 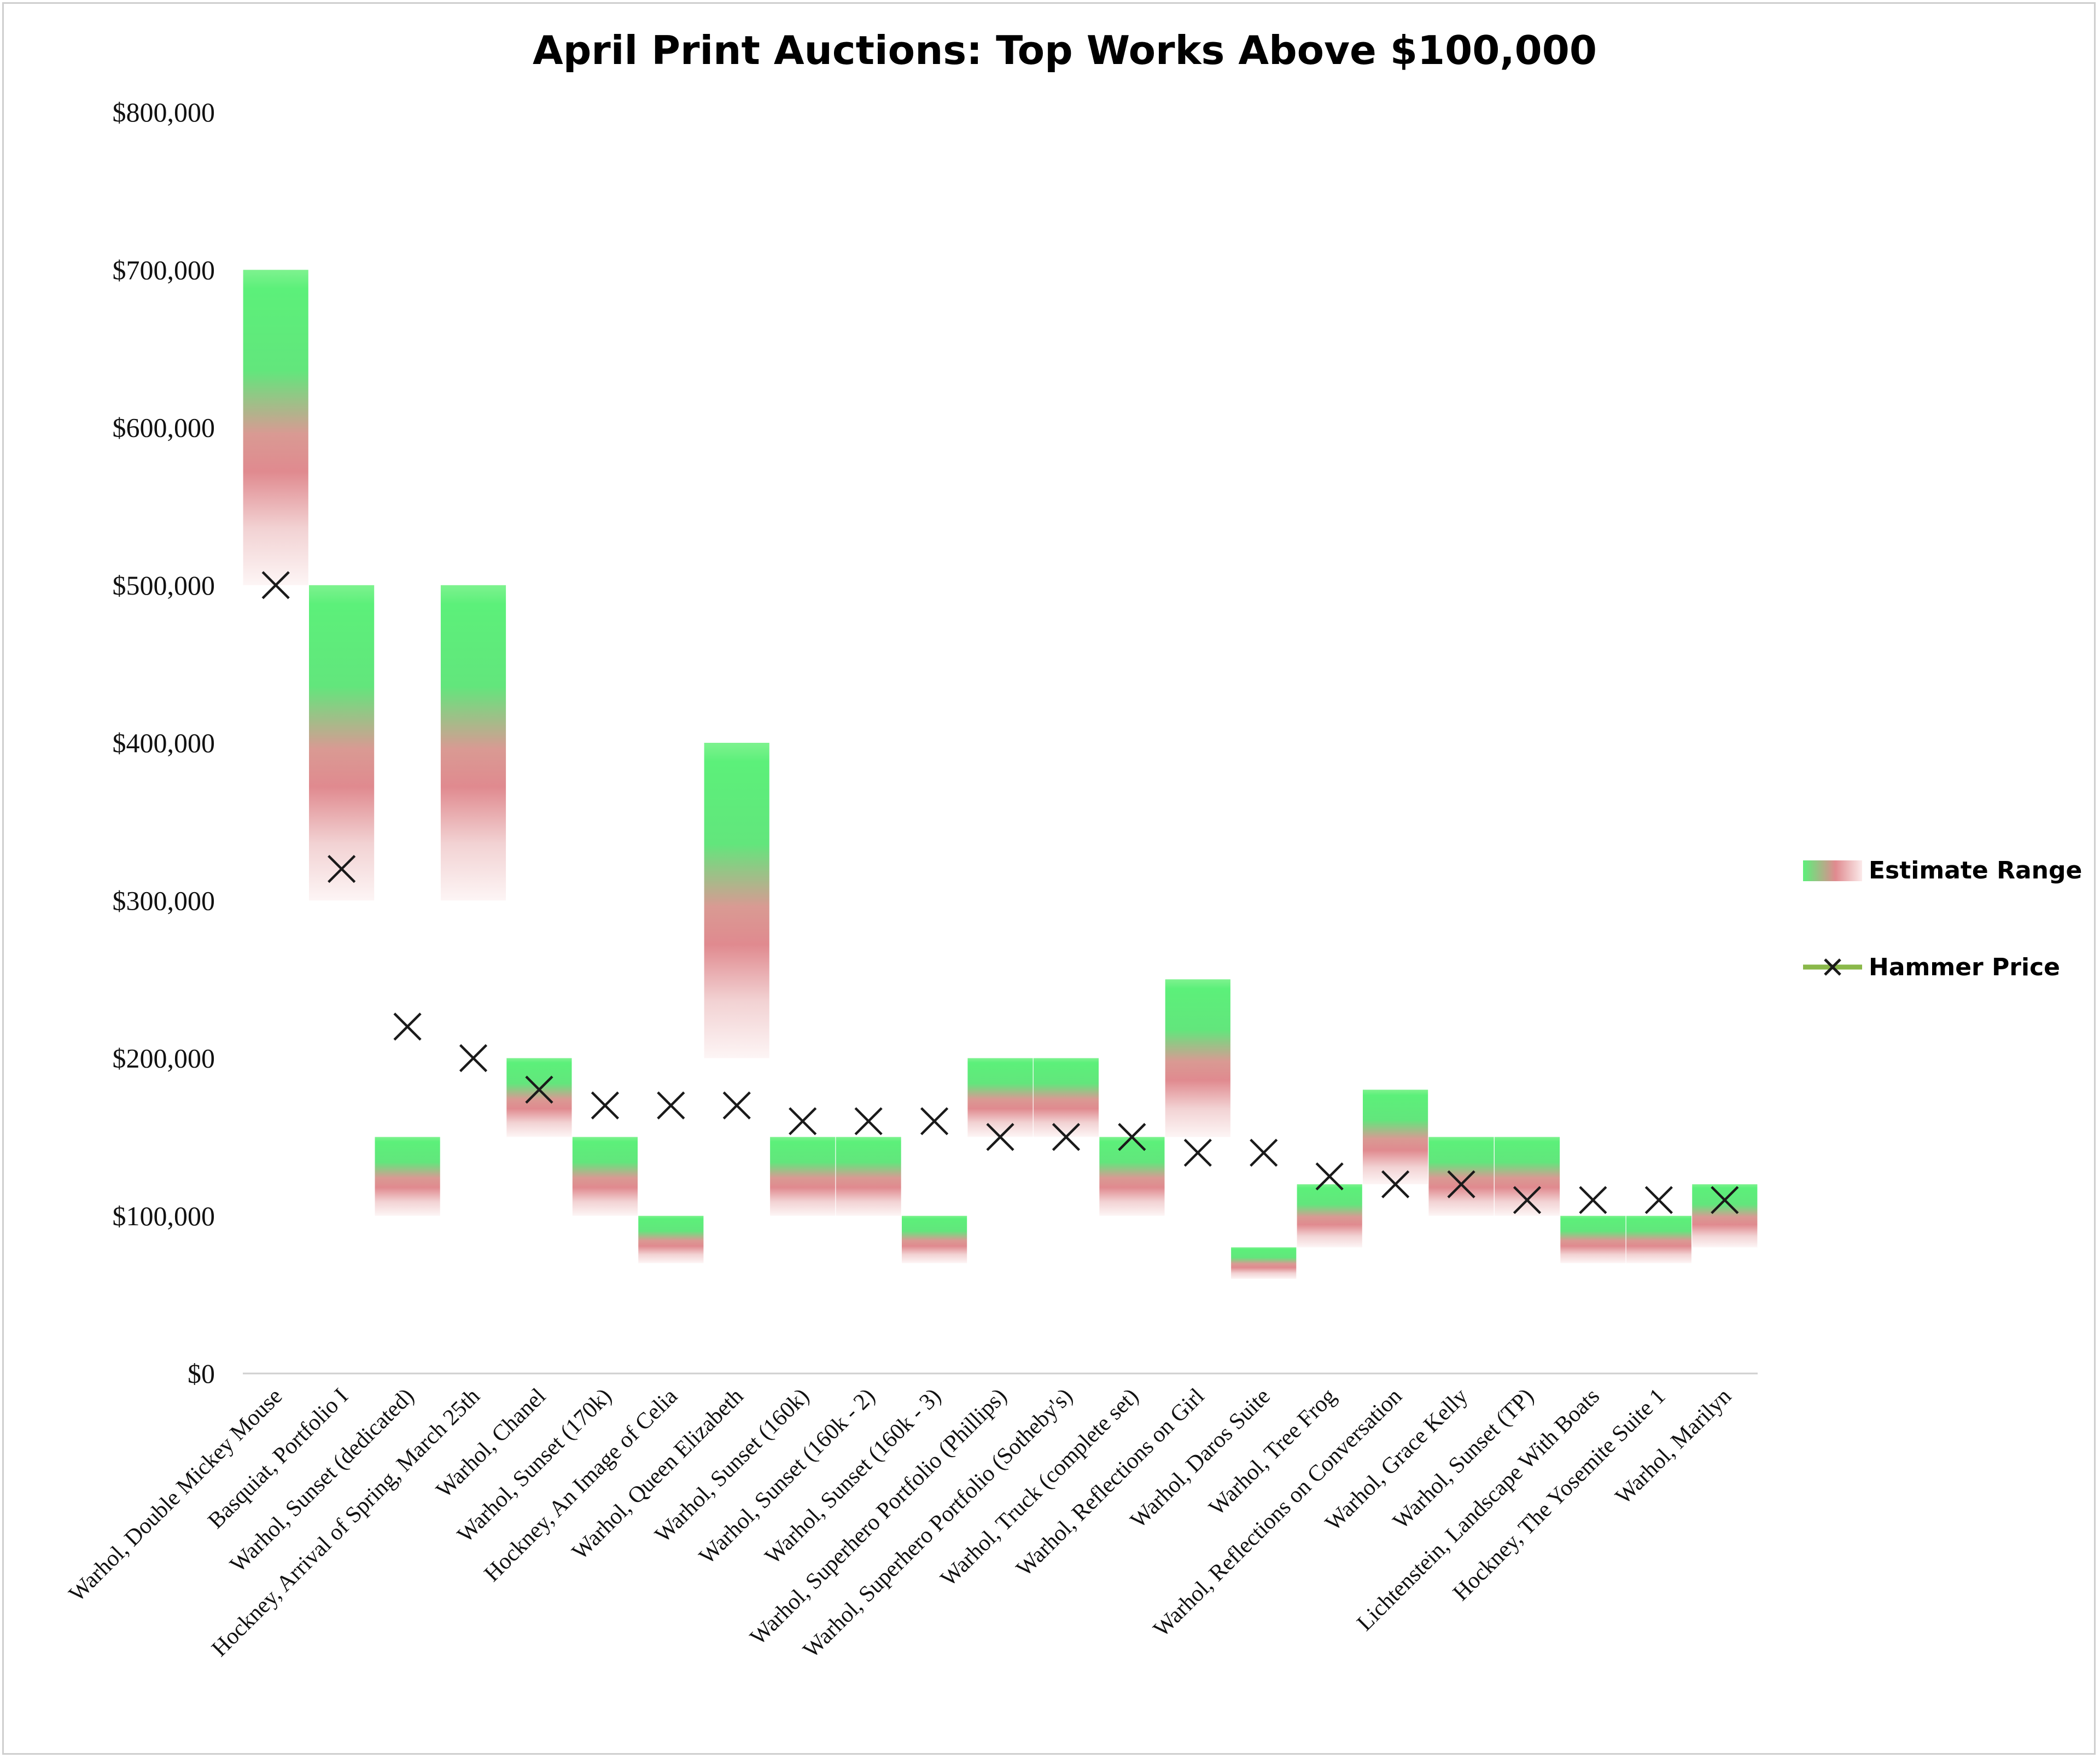 What do you see at coordinates (164, 585) in the screenshot?
I see `y-tick-label: $500,000` at bounding box center [164, 585].